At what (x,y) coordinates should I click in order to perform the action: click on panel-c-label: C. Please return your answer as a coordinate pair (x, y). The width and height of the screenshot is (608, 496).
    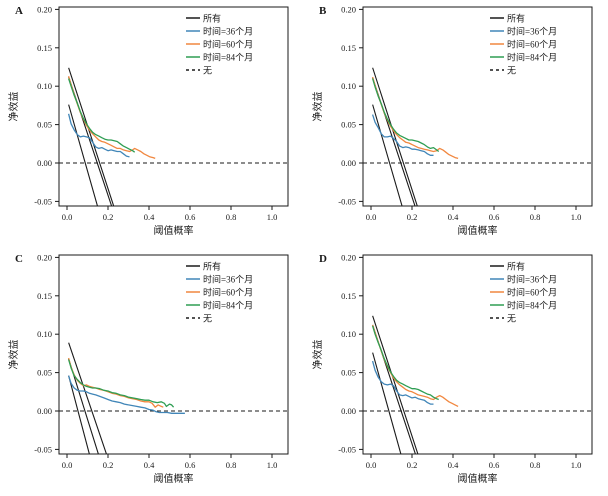
    Looking at the image, I should click on (19, 259).